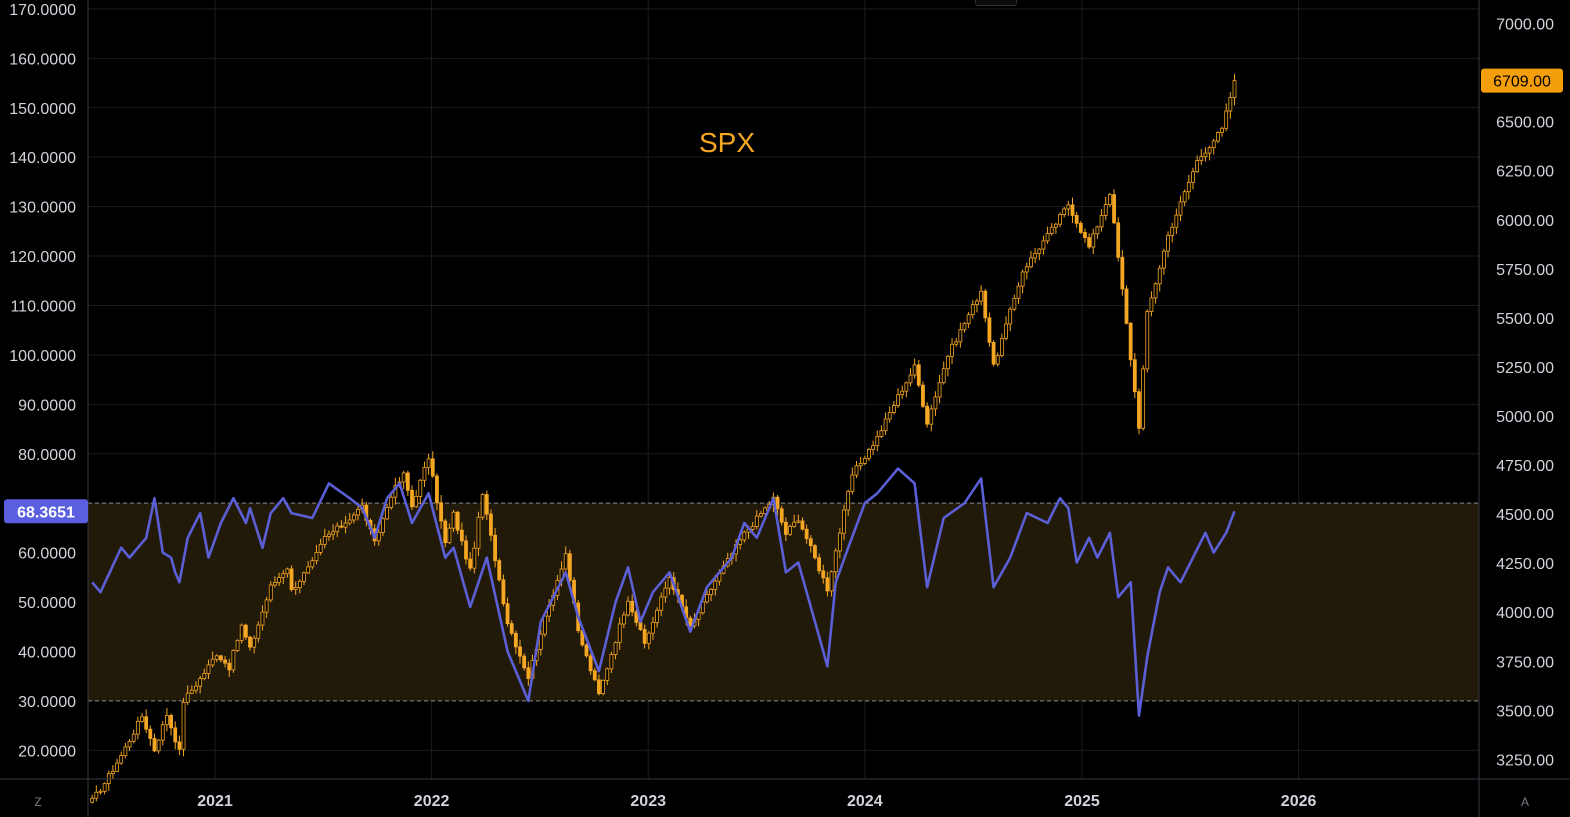 The width and height of the screenshot is (1570, 817). Describe the element at coordinates (1524, 802) in the screenshot. I see `auto-scale-right-button: A` at that location.